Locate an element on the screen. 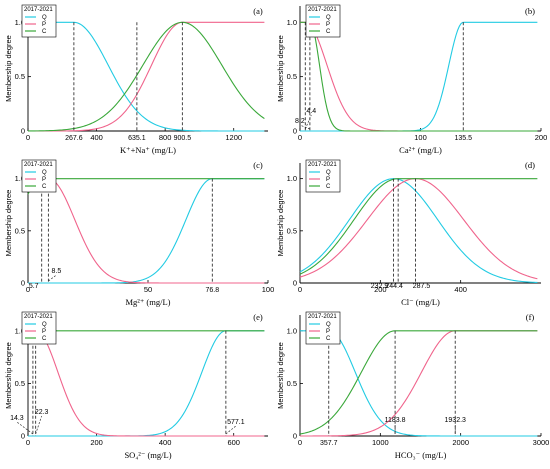 The width and height of the screenshot is (550, 469). annotation-label: 135.5 is located at coordinates (464, 138).